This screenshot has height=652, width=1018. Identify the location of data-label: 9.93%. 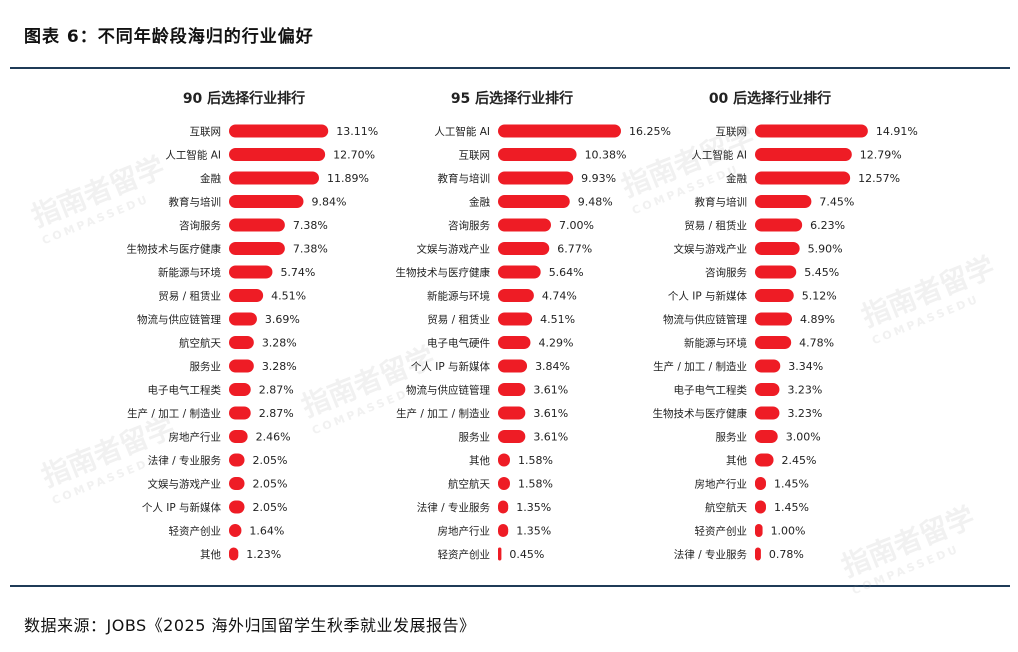
(598, 178).